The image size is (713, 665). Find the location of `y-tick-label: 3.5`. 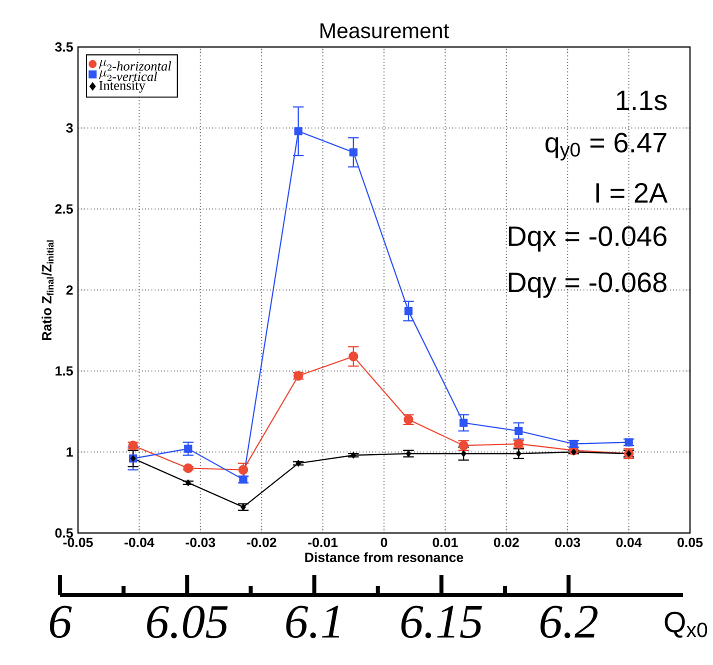

y-tick-label: 3.5 is located at coordinates (64, 47).